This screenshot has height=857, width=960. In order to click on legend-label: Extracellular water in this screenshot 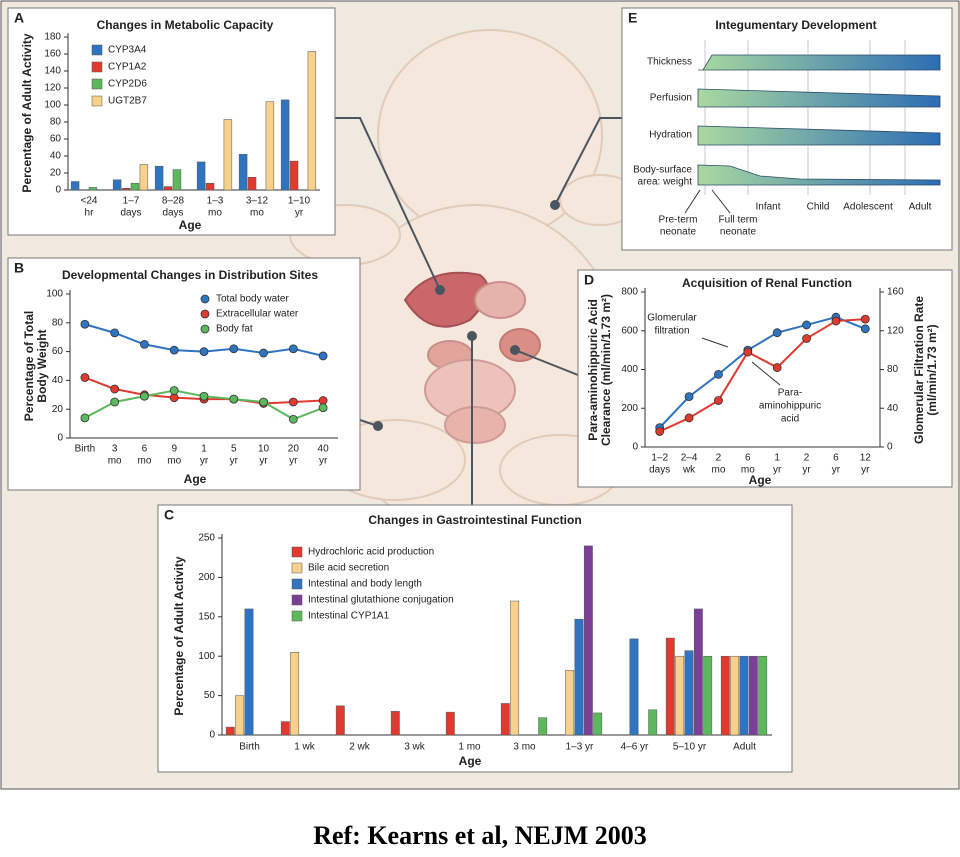, I will do `click(257, 314)`.